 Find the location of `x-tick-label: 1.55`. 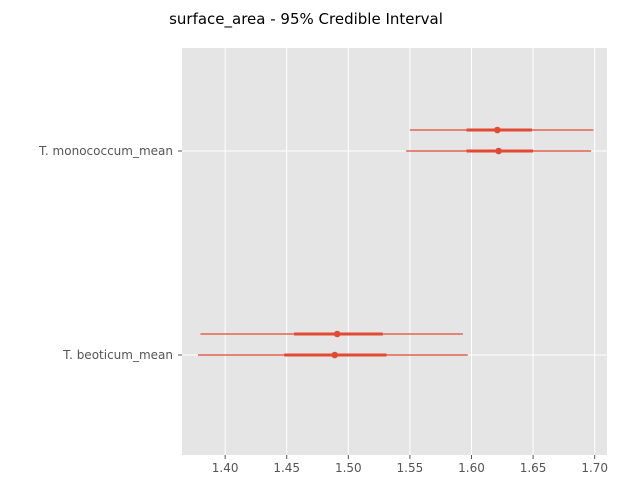

x-tick-label: 1.55 is located at coordinates (410, 468).